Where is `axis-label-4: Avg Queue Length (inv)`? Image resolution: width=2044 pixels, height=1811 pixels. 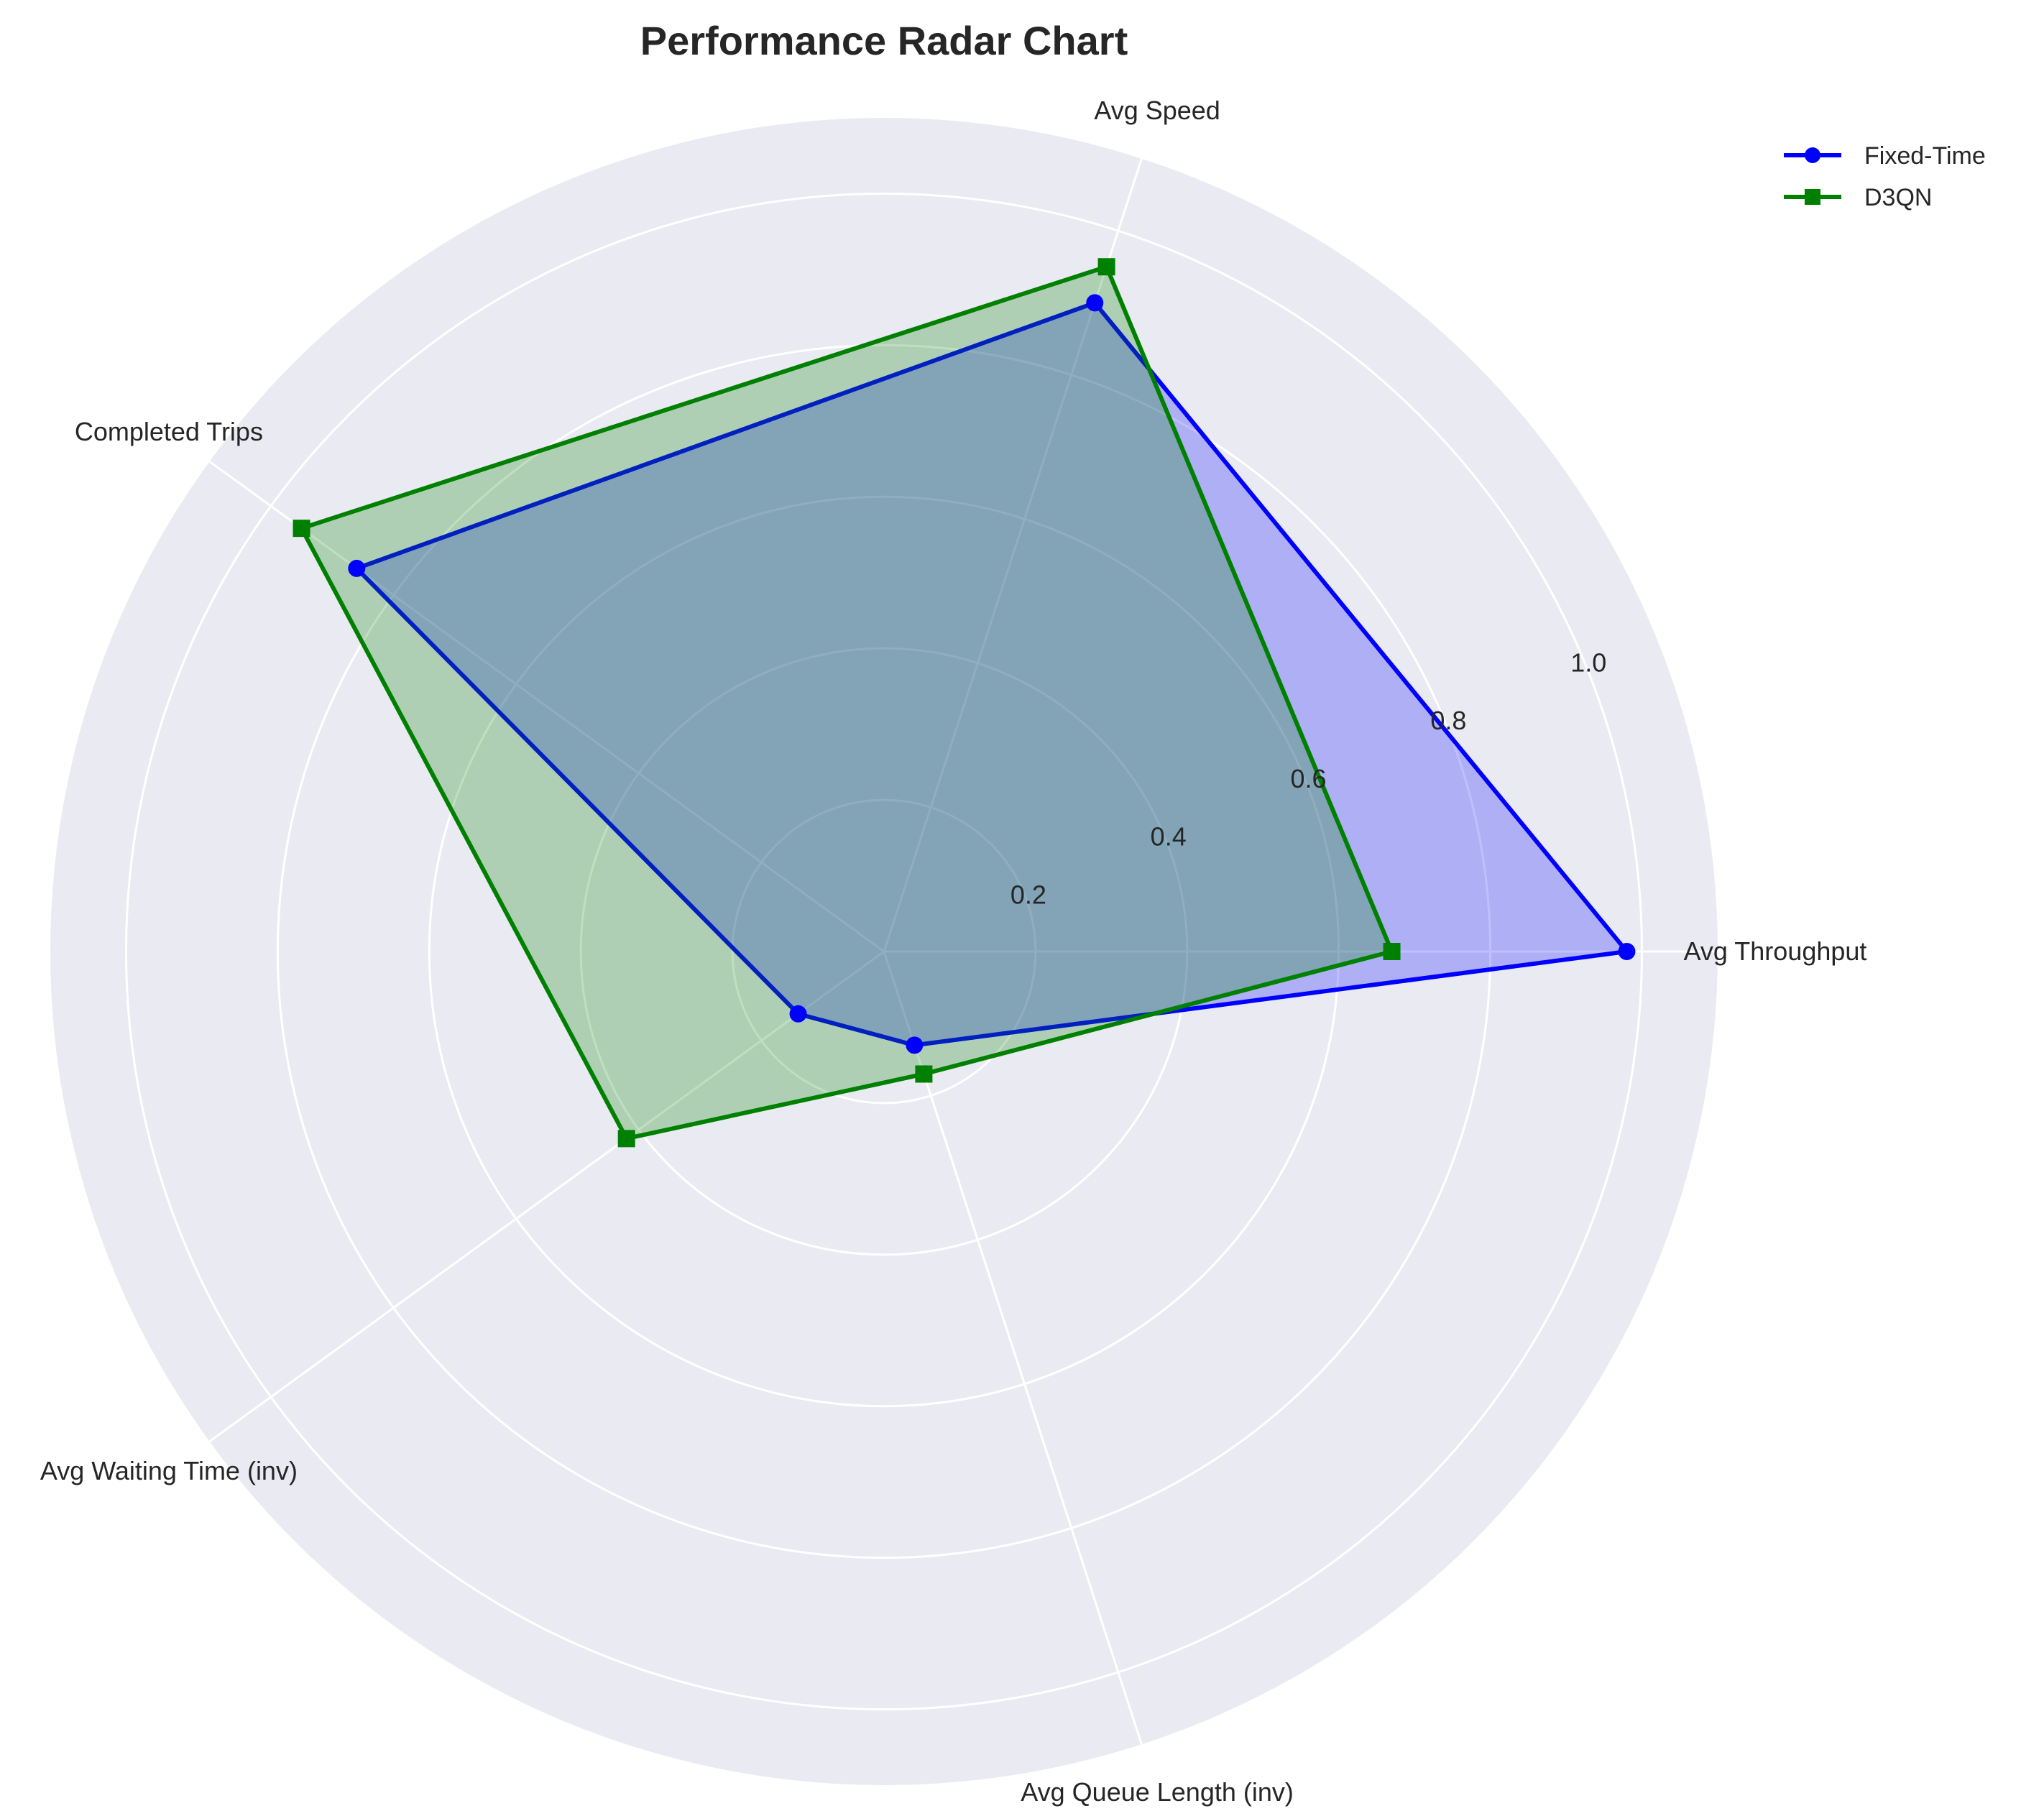 axis-label-4: Avg Queue Length (inv) is located at coordinates (1157, 1792).